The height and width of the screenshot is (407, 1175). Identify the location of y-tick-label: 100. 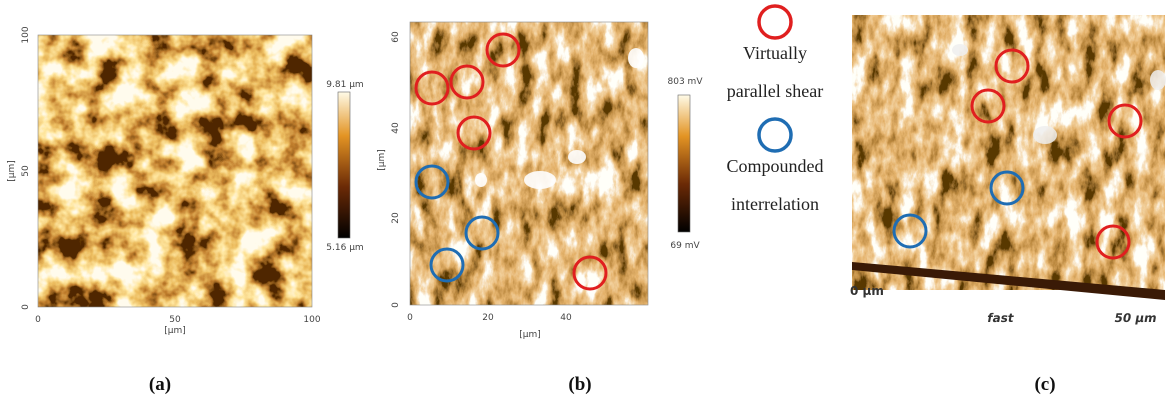
(26, 34).